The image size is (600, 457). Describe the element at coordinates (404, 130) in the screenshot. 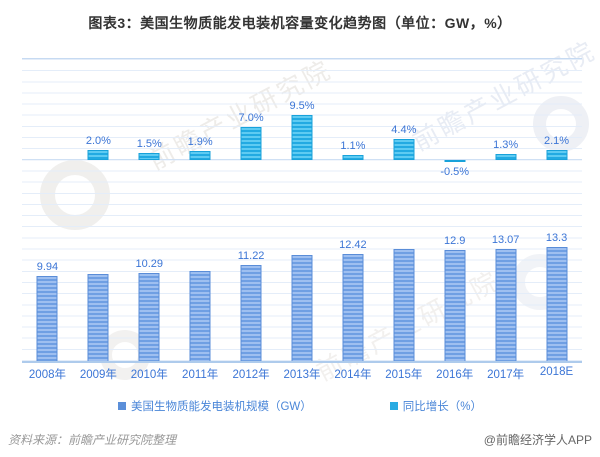

I see `growth-value-label: 4.4%` at that location.